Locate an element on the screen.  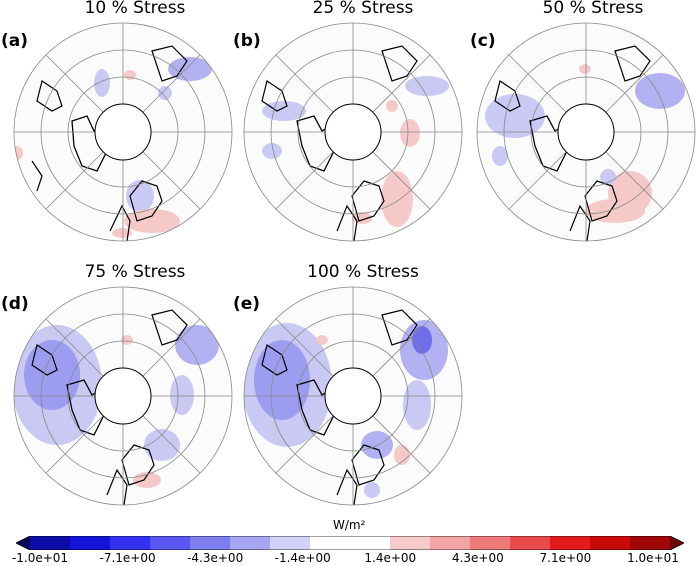
colorbar-tick-label: -1.0e+01 is located at coordinates (40, 558).